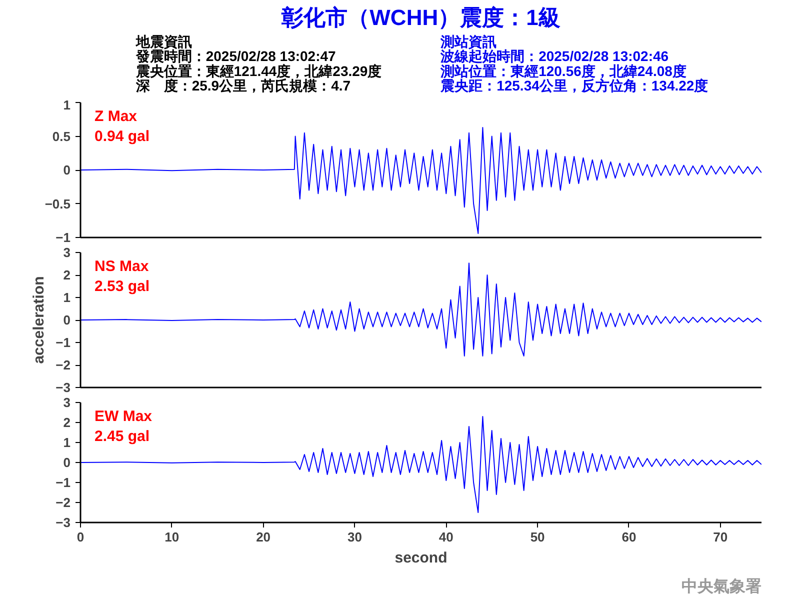 This screenshot has width=800, height=600. I want to click on text: 震央距：125.34公里，反方位角：134.22度, so click(574, 86).